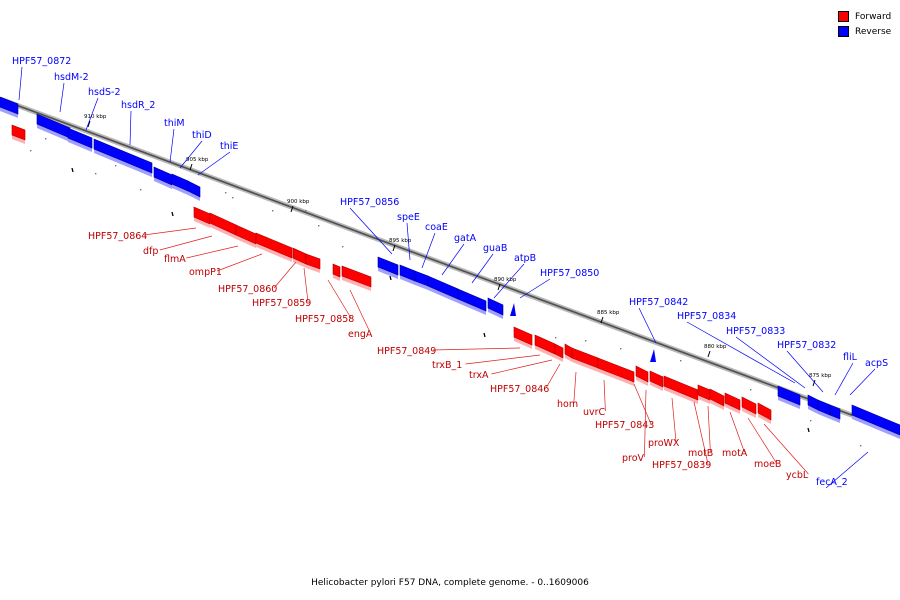 This screenshot has width=900, height=600. I want to click on forward-gene-label-hpf57-0843: HPF57_0843, so click(624, 425).